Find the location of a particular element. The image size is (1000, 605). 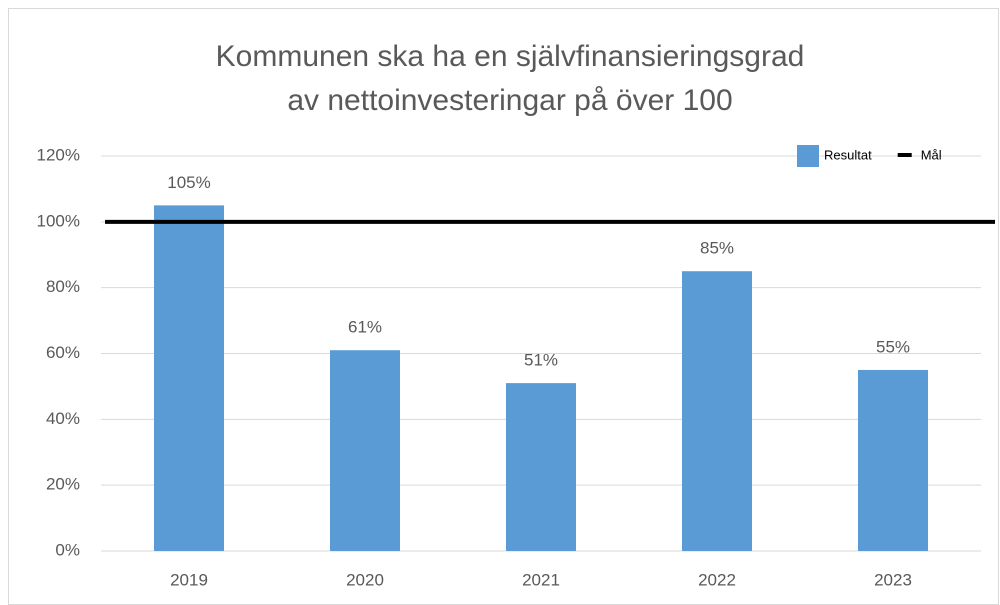

y-tick-label: 120% is located at coordinates (58, 154).